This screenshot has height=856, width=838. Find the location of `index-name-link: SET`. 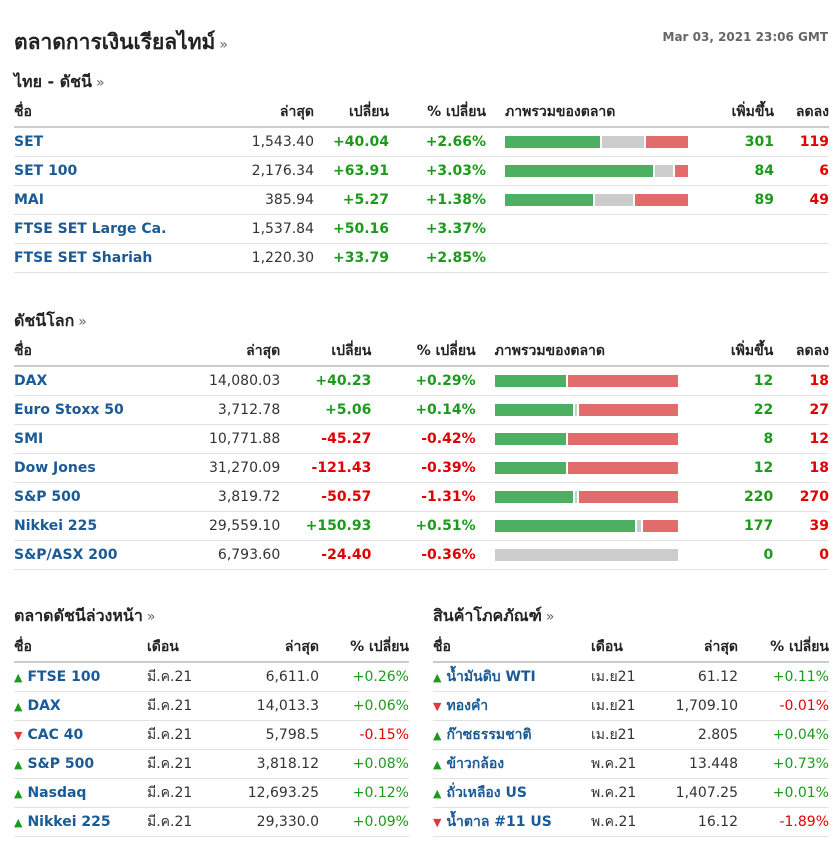

index-name-link: SET is located at coordinates (114, 142).